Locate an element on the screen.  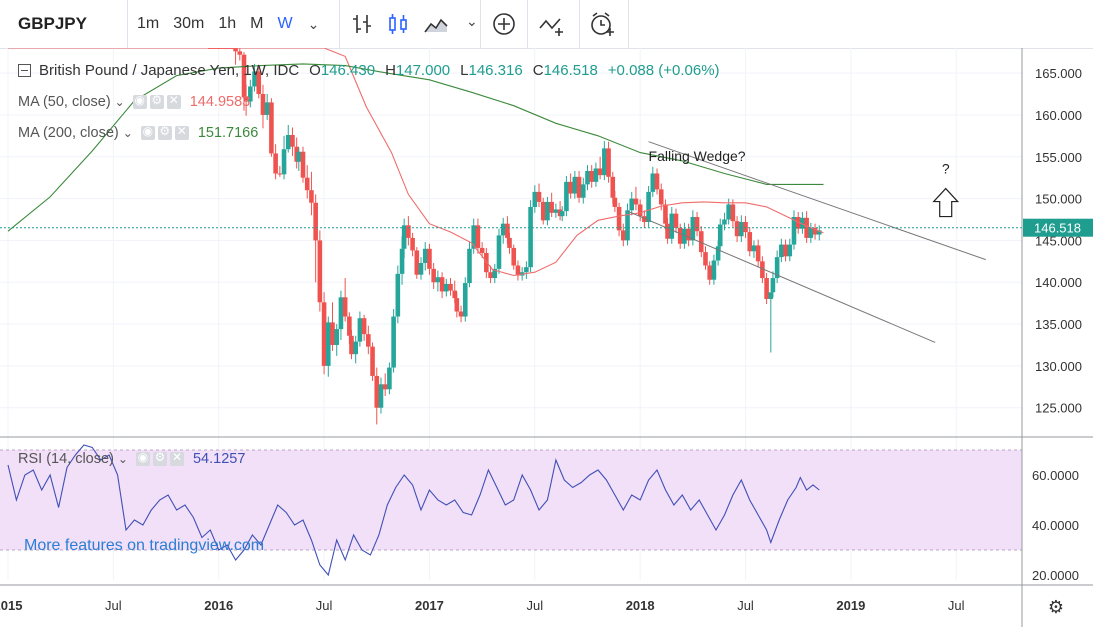
ma200-menu-chevron-icon: ⌄ is located at coordinates (127, 133).